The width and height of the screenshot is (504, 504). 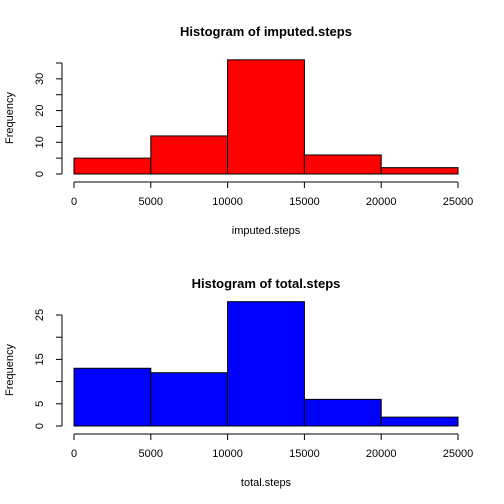 What do you see at coordinates (40, 359) in the screenshot?
I see `y-tick-label: 15` at bounding box center [40, 359].